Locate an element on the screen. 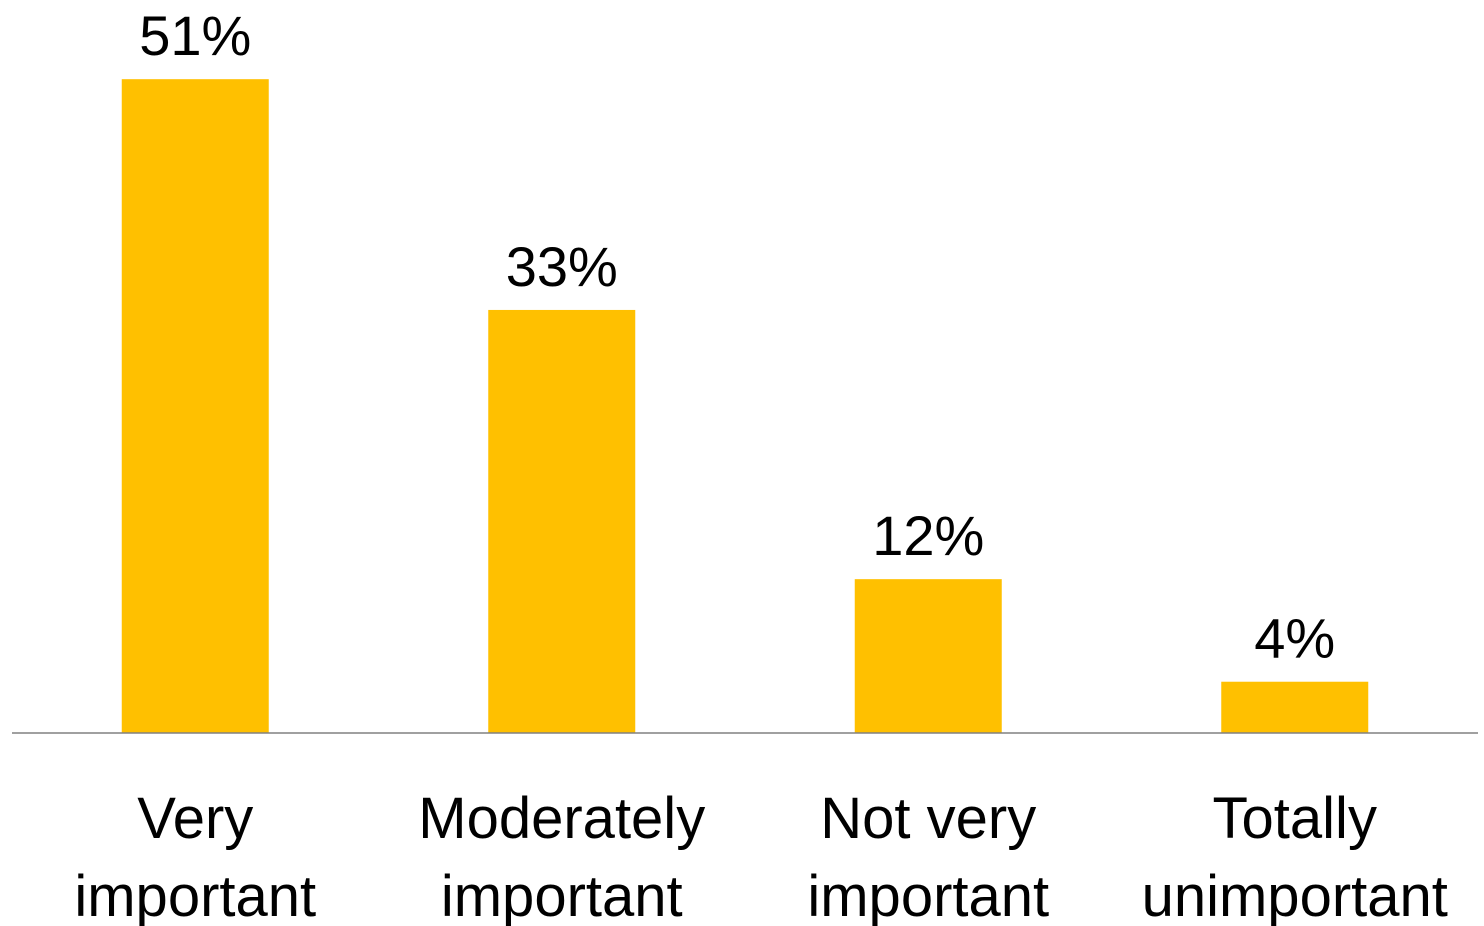 The width and height of the screenshot is (1484, 926). category-label-2-line-1: important is located at coordinates (928, 895).